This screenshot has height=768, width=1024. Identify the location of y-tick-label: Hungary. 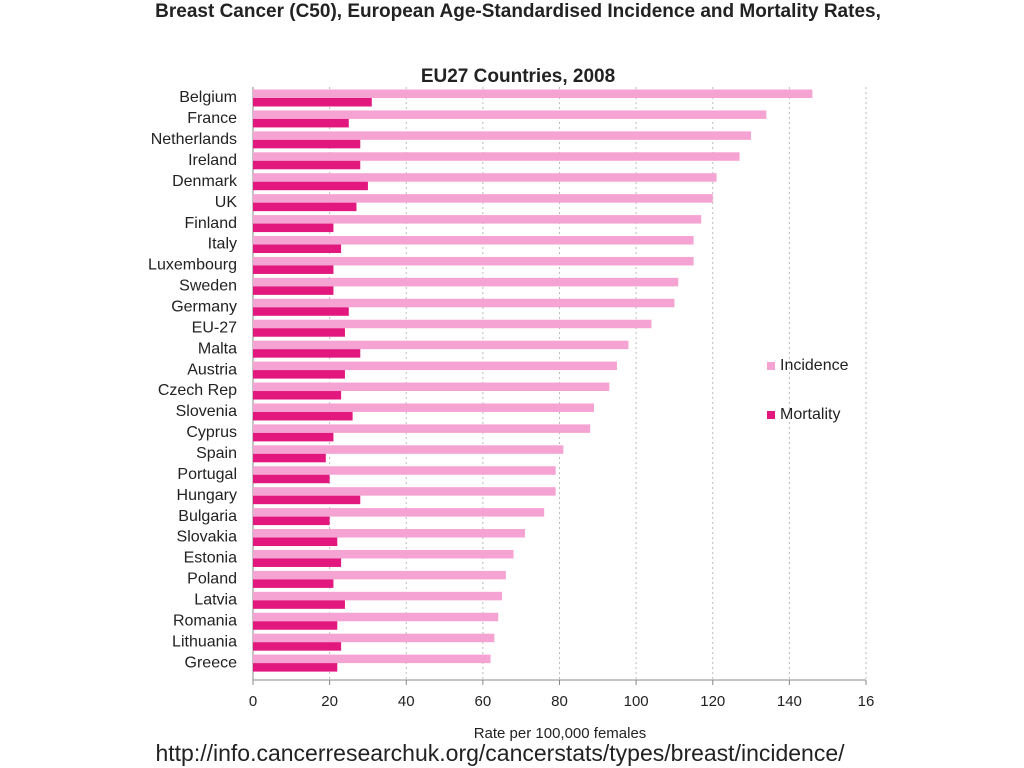
(207, 495).